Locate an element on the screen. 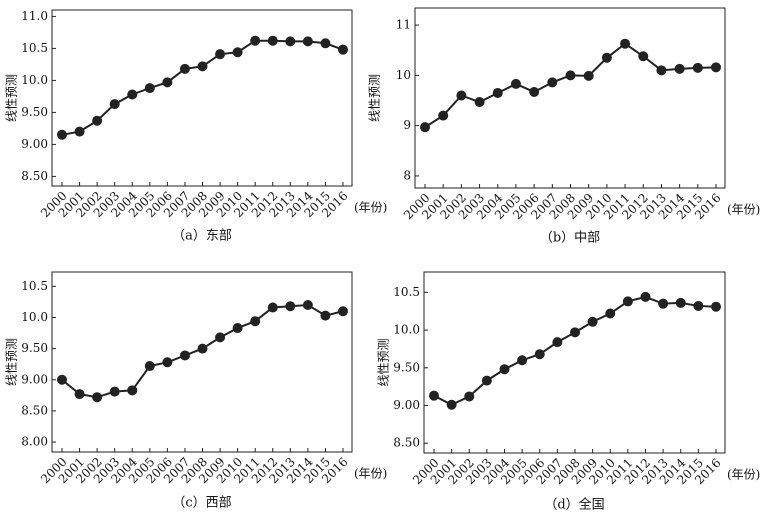  y-tick-label: 8 is located at coordinates (407, 175).